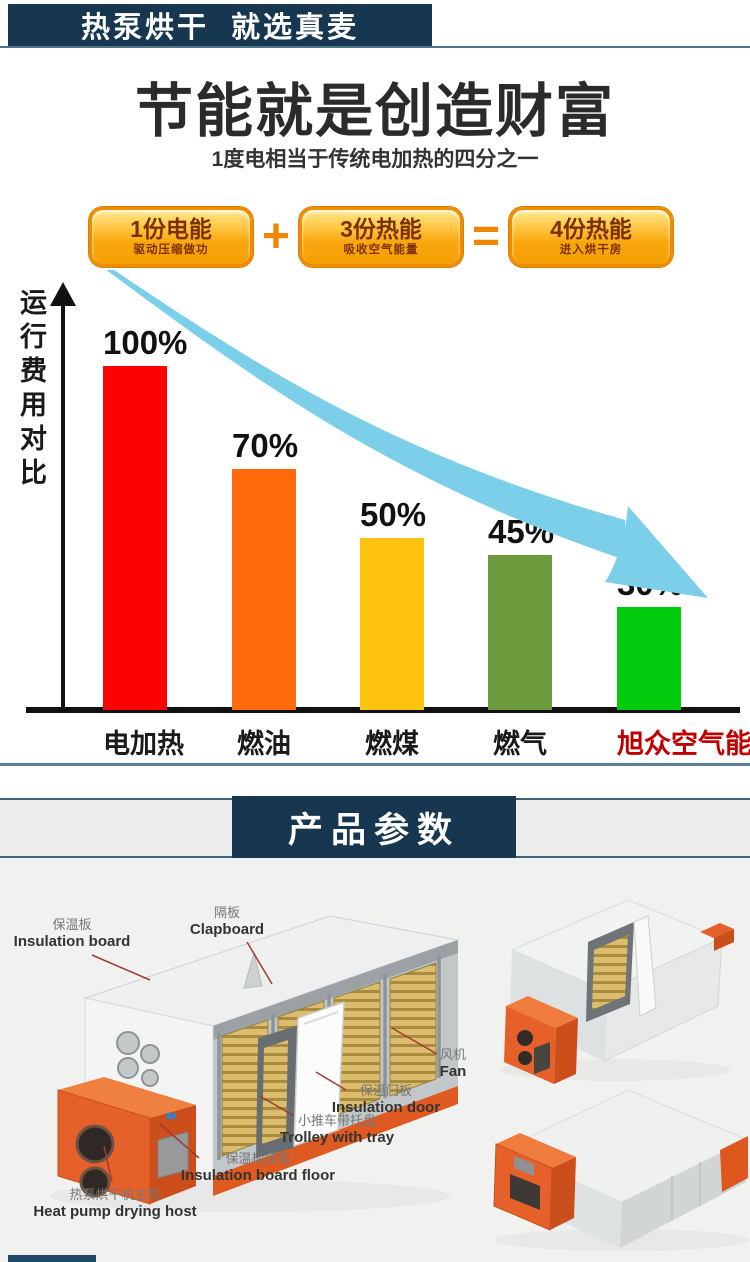 The image size is (750, 1262). Describe the element at coordinates (521, 531) in the screenshot. I see `bar-value-label: 45%` at that location.